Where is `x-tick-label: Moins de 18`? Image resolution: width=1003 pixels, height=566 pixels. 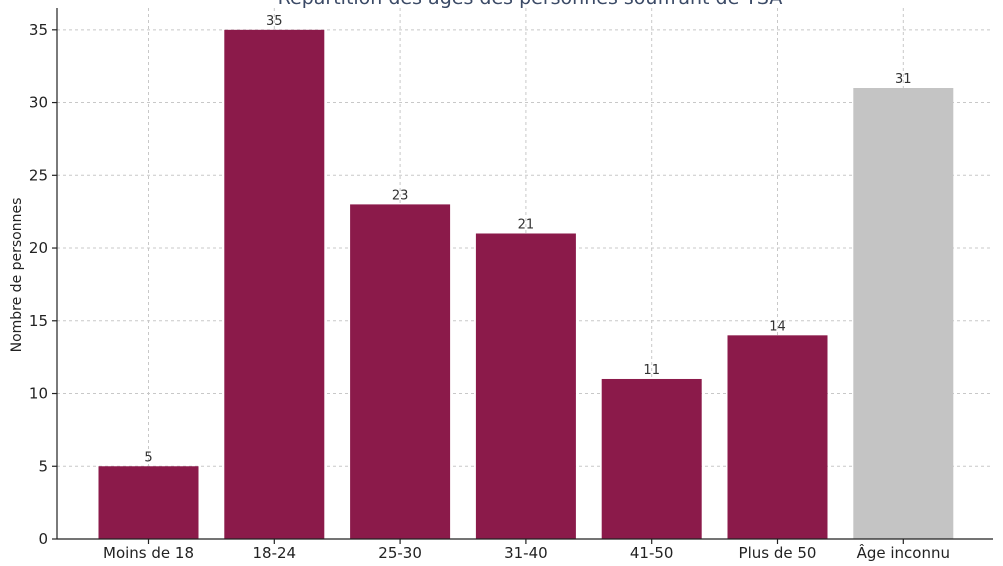
x-tick-label: Moins de 18 is located at coordinates (148, 553).